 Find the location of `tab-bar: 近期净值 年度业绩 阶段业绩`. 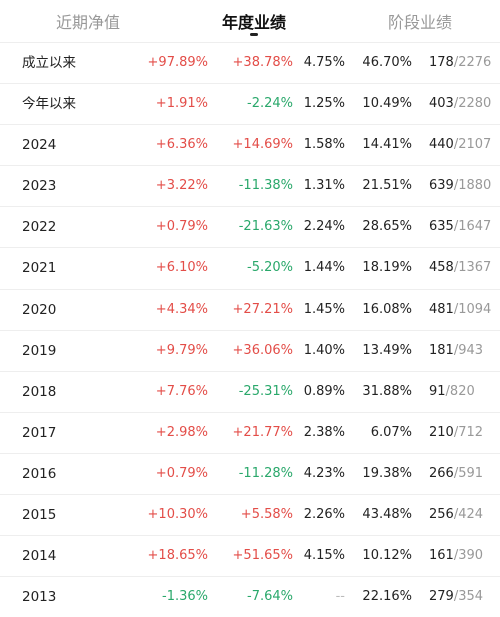

tab-bar: 近期净值 年度业绩 阶段业绩 is located at coordinates (250, 21).